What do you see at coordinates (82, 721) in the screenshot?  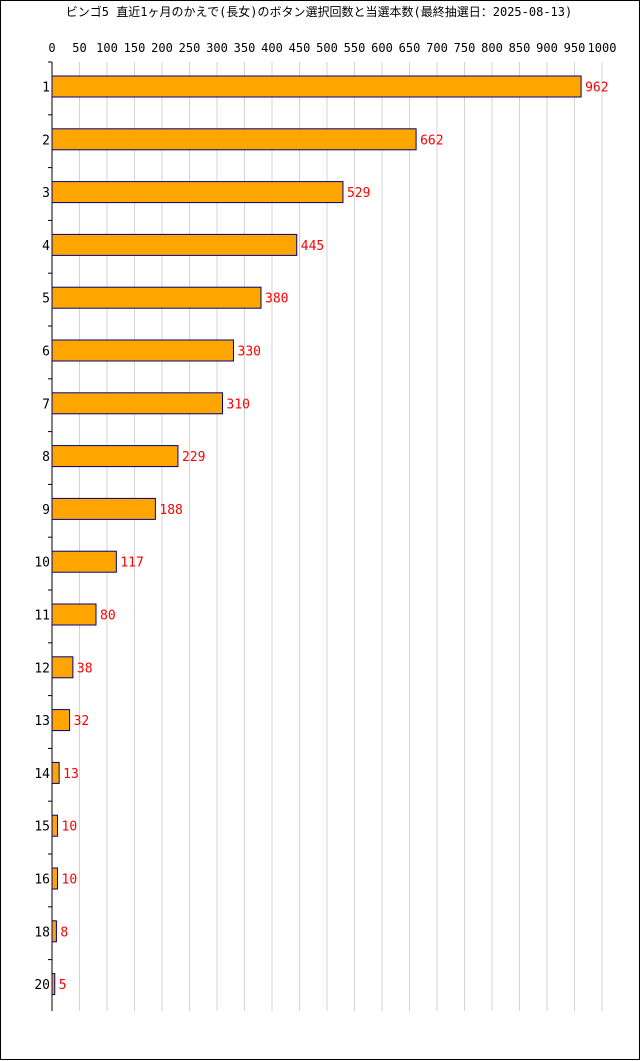 I see `data-label: 32` at bounding box center [82, 721].